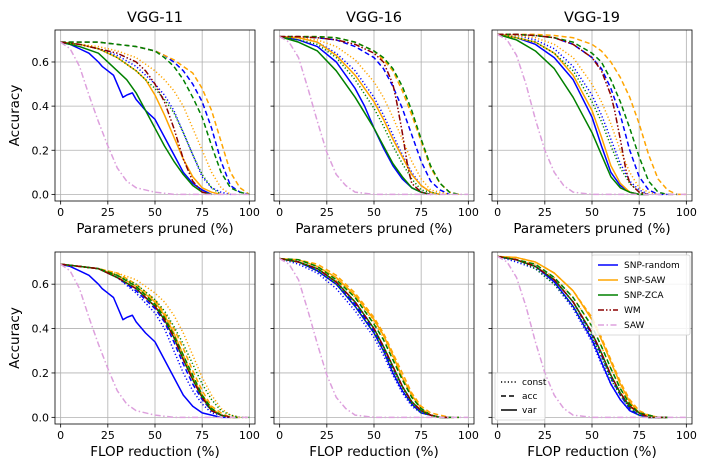 The height and width of the screenshot is (470, 706). What do you see at coordinates (534, 383) in the screenshot?
I see `legend-label: const` at bounding box center [534, 383].